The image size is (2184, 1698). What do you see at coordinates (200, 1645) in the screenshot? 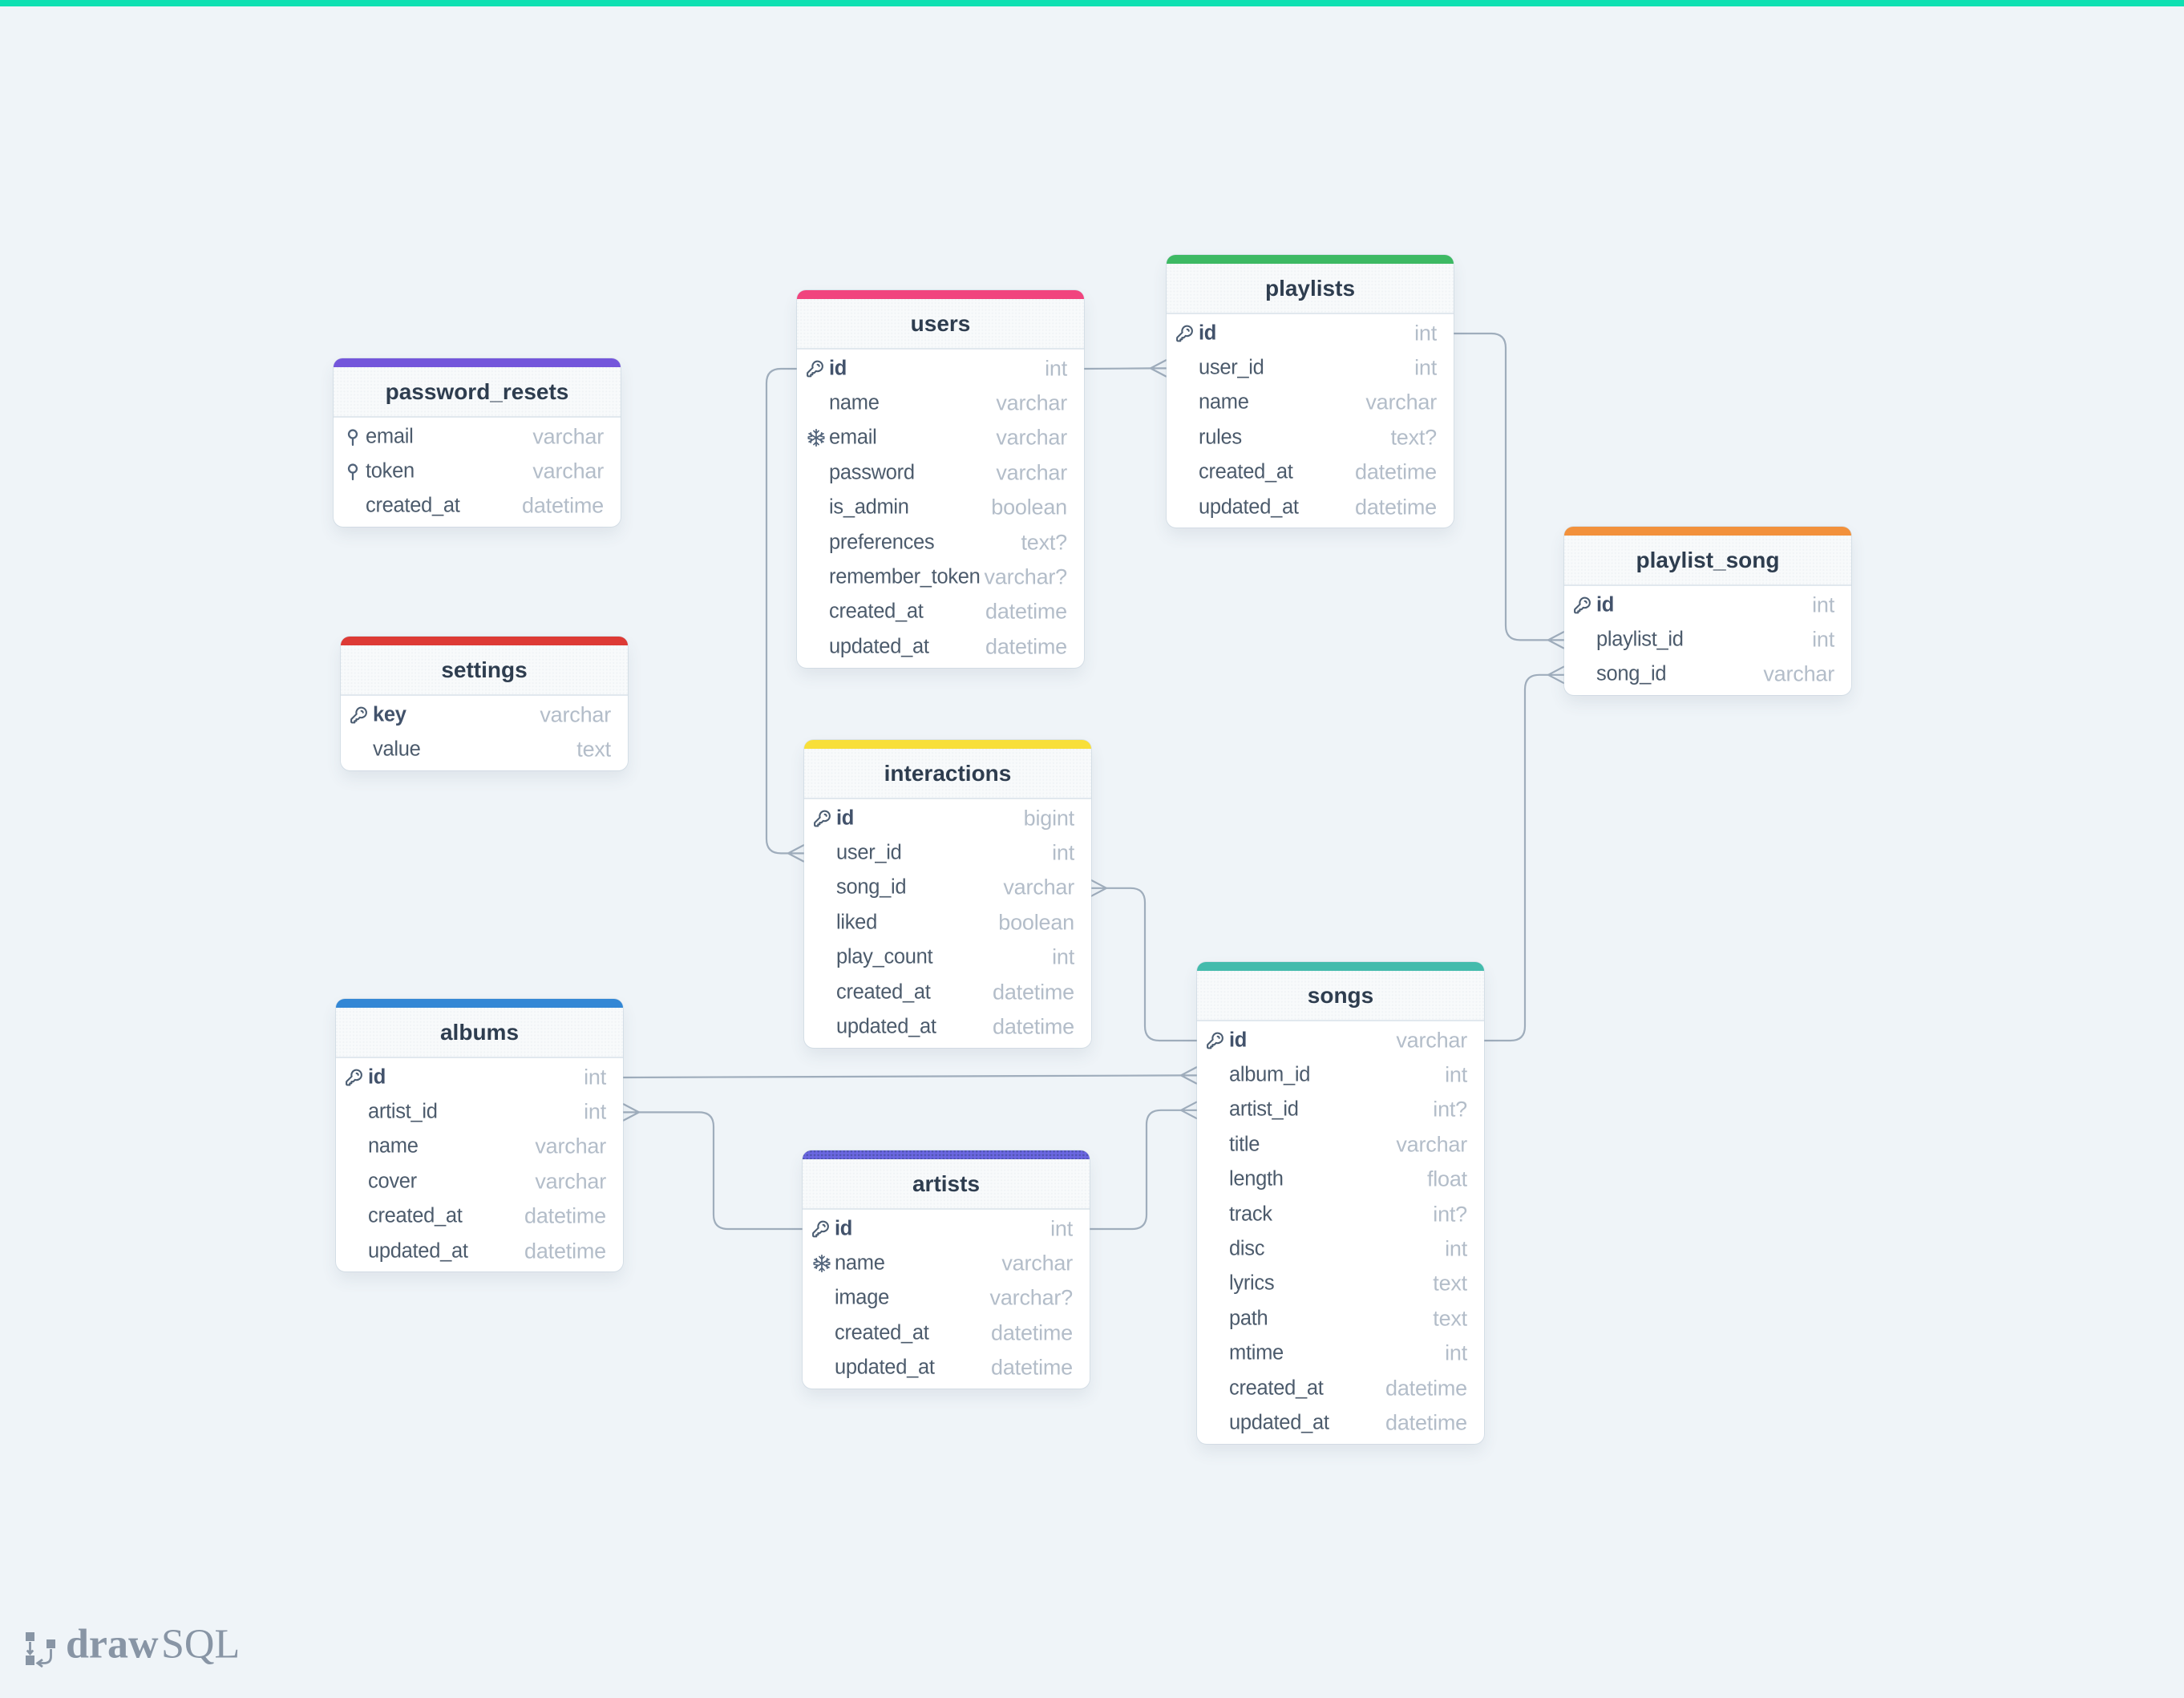
I see `svg-text: SQL` at bounding box center [200, 1645].